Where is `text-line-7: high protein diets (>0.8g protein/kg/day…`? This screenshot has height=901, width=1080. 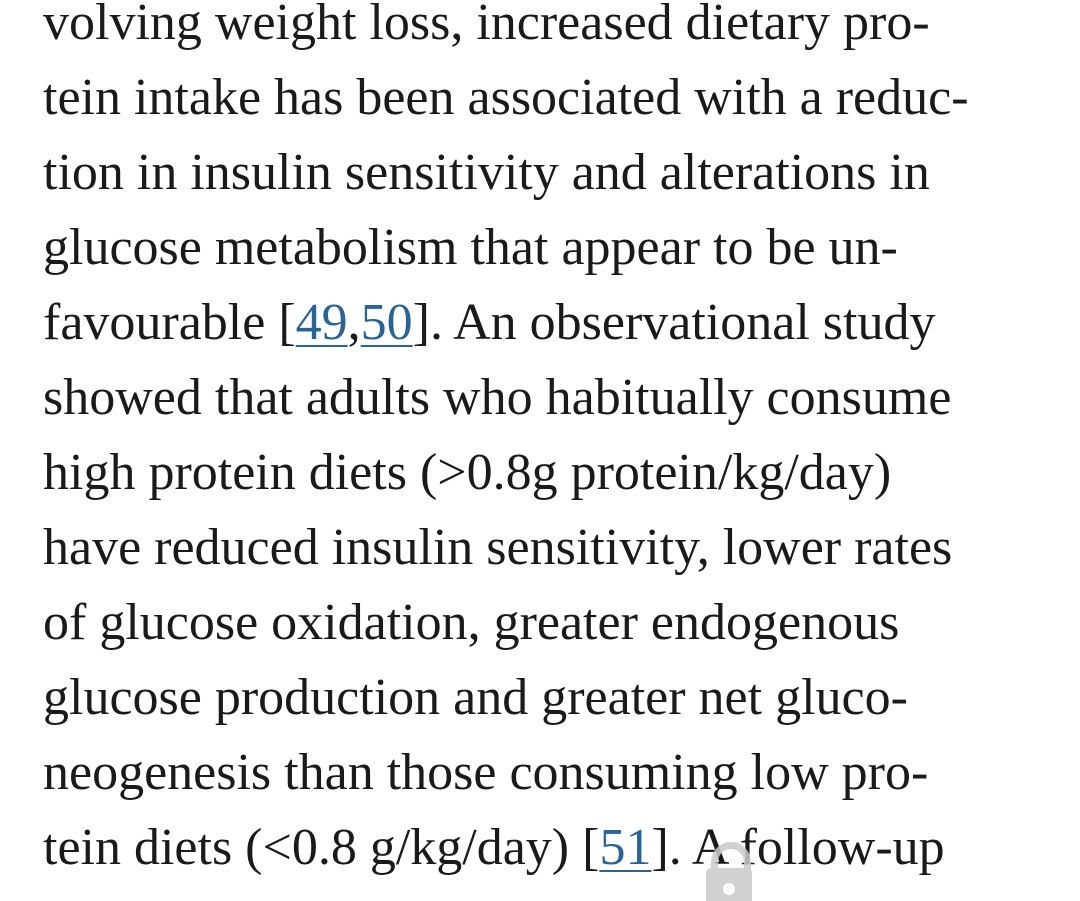
text-line-7: high protein diets (>0.8g protein/kg/day… is located at coordinates (467, 472).